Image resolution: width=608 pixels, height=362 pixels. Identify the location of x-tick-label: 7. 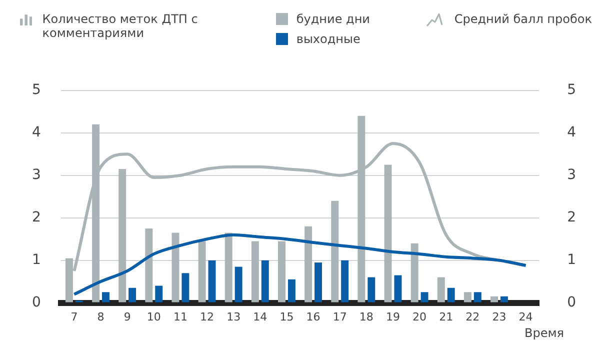
(74, 317).